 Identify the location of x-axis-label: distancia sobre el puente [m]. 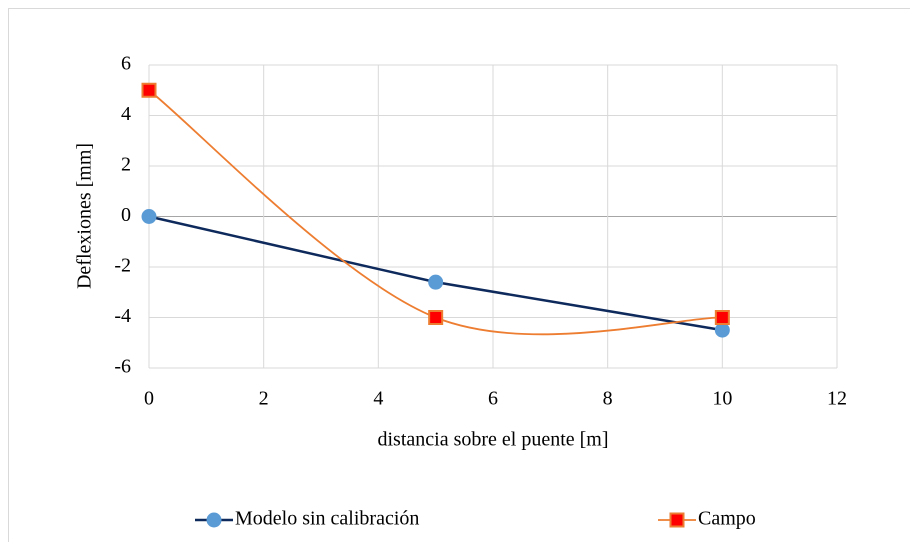
(492, 440).